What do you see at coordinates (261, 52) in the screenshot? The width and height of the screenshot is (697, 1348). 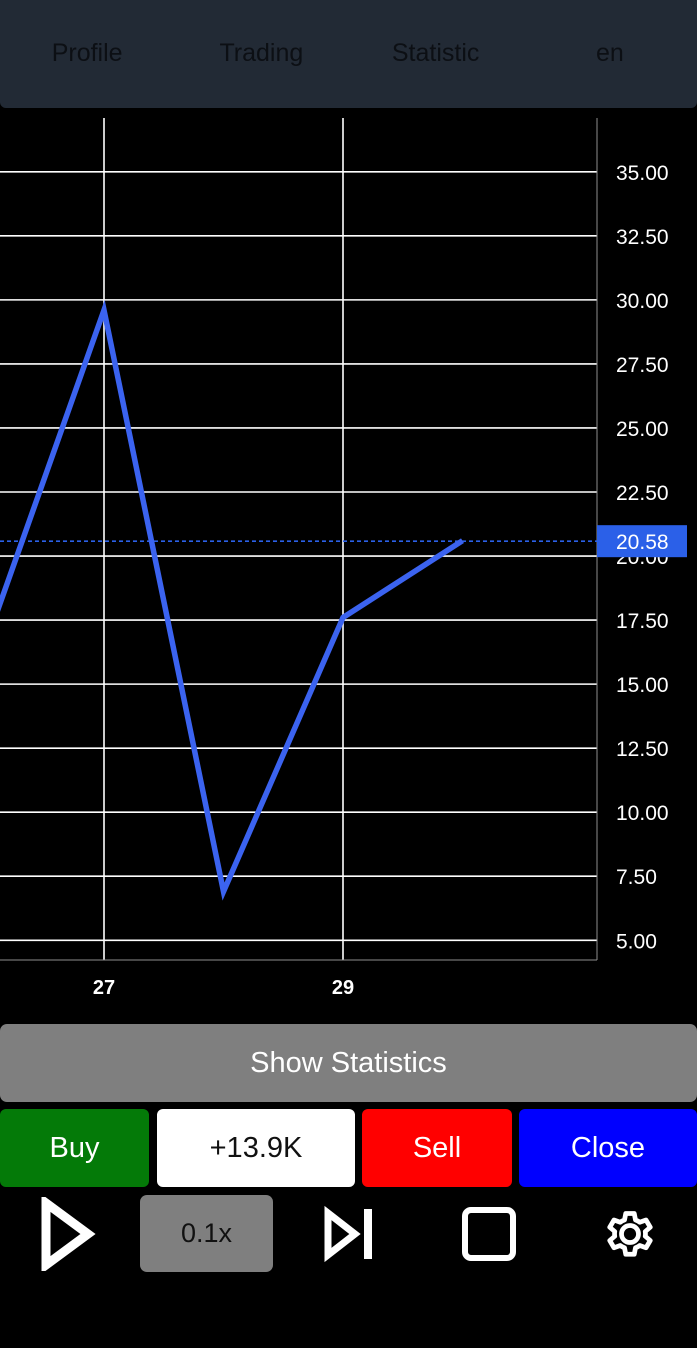 I see `nav-trading: Trading` at bounding box center [261, 52].